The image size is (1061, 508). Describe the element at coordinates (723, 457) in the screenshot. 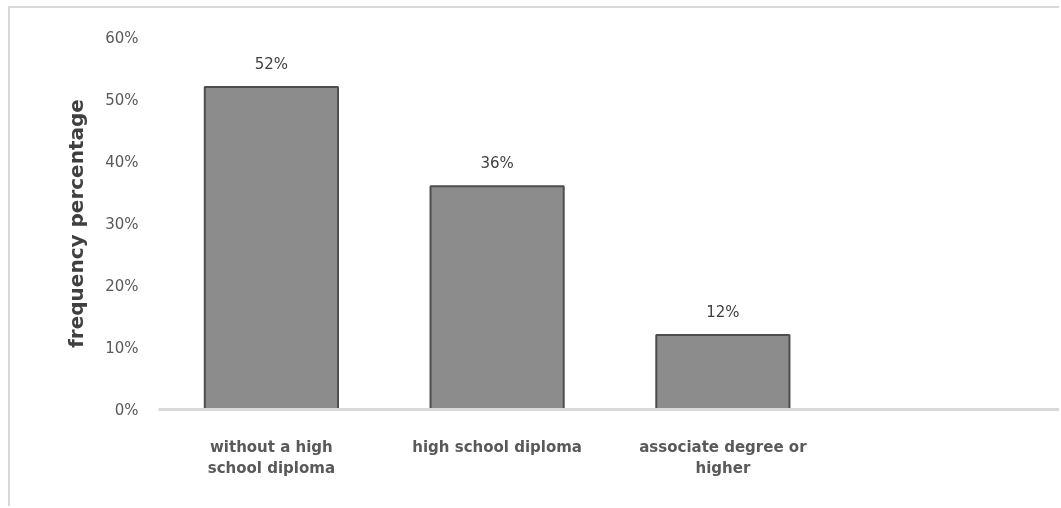

I see `x-tick-label: associate degree or higher` at that location.